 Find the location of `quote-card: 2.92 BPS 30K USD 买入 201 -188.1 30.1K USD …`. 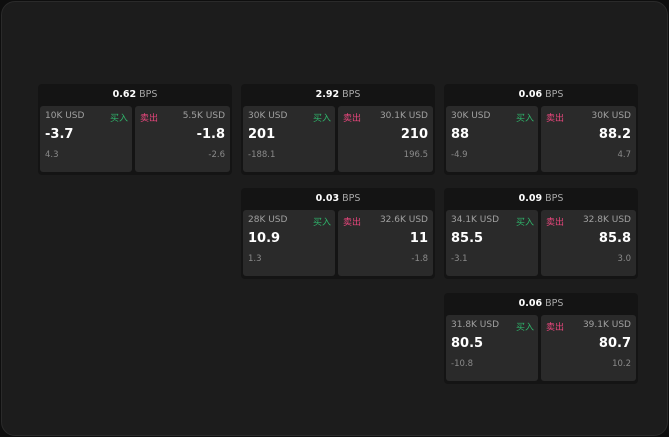

quote-card: 2.92 BPS 30K USD 买入 201 -188.1 30.1K USD … is located at coordinates (338, 129).